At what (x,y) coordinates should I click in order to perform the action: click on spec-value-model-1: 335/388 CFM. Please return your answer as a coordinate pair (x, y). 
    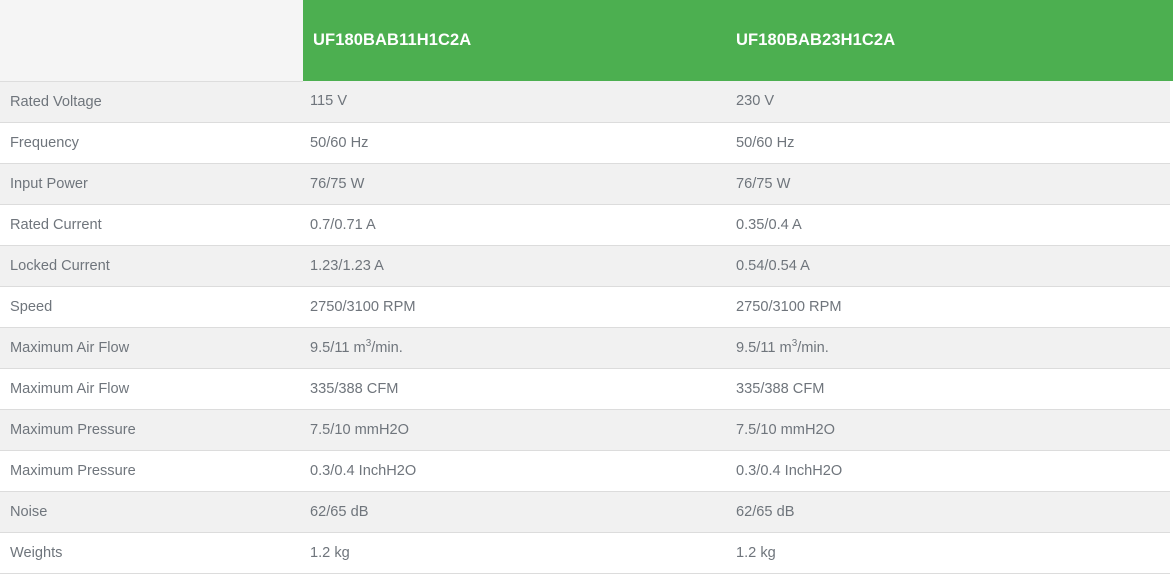
    Looking at the image, I should click on (514, 389).